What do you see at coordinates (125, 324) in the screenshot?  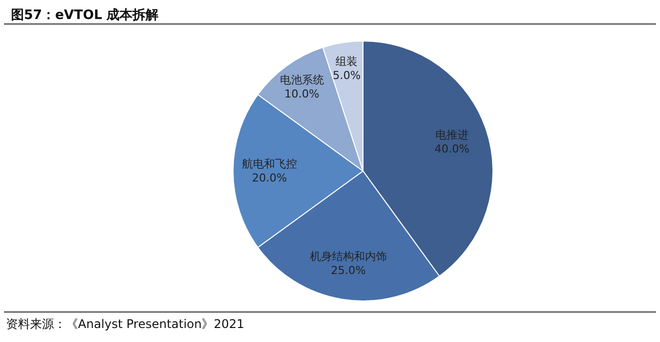 I see `text: 资料来源：《Analyst Presentation》2021` at bounding box center [125, 324].